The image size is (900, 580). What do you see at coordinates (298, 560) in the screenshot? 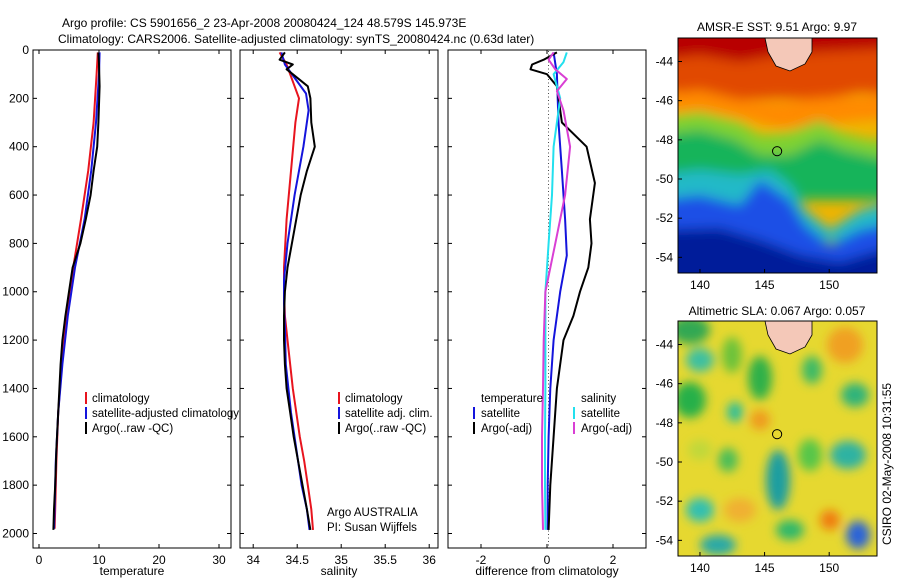
I see `x-tick-label: 34.5` at bounding box center [298, 560].